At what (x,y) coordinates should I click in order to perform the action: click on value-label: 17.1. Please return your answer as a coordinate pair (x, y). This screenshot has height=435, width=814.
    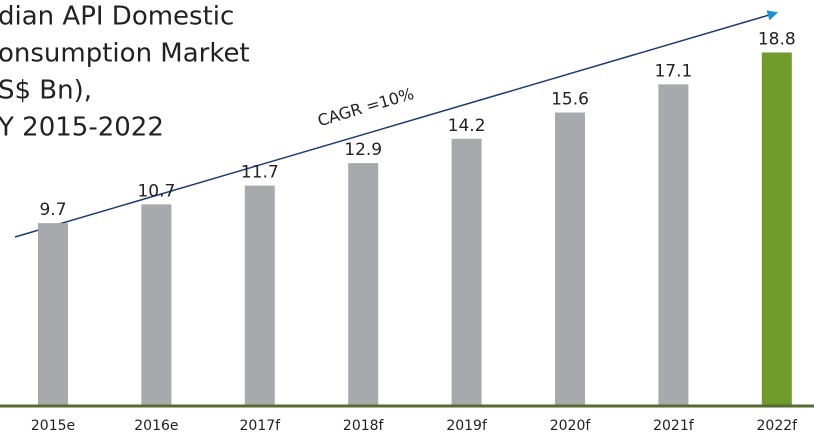
    Looking at the image, I should click on (673, 71).